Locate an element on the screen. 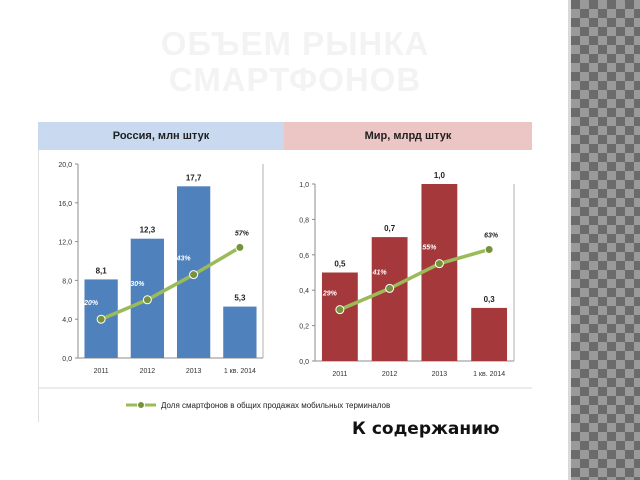 The width and height of the screenshot is (640, 480). russia-ytick-label: 16,0 is located at coordinates (65, 204).